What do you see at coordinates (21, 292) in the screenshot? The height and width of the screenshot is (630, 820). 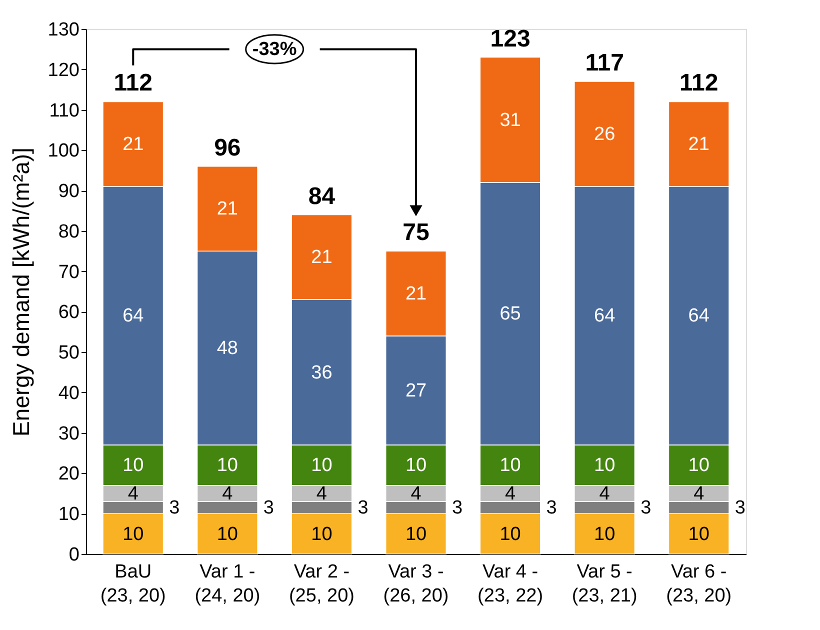 I see `y-axis-title: Energy demand [kWh/(m²a)]` at bounding box center [21, 292].